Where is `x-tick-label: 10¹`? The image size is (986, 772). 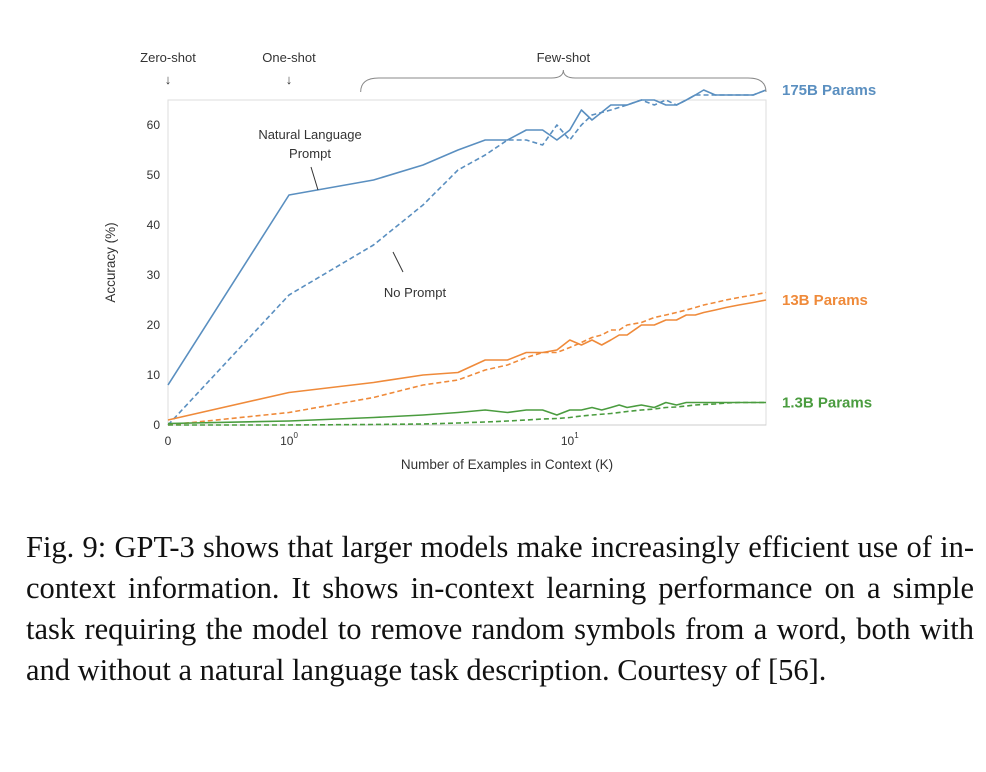
x-tick-label: 10¹ is located at coordinates (570, 439).